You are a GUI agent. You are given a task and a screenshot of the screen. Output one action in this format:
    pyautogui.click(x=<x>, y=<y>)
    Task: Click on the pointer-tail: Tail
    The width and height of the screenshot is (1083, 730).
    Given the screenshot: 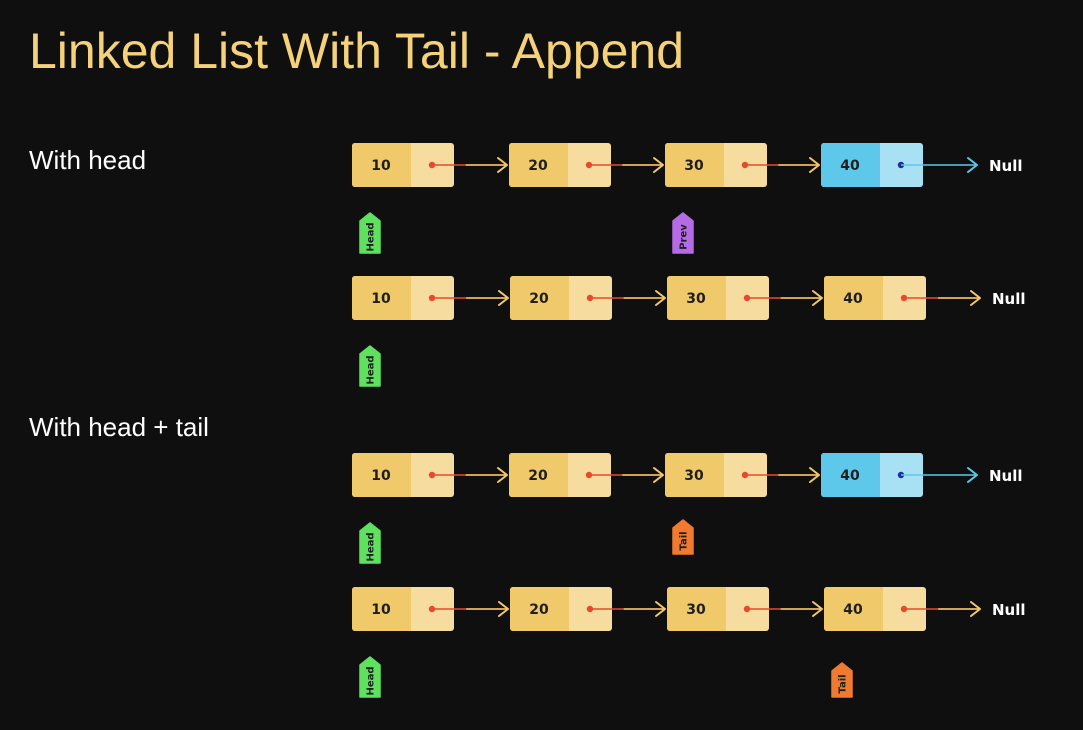 What is the action you would take?
    pyautogui.click(x=842, y=680)
    